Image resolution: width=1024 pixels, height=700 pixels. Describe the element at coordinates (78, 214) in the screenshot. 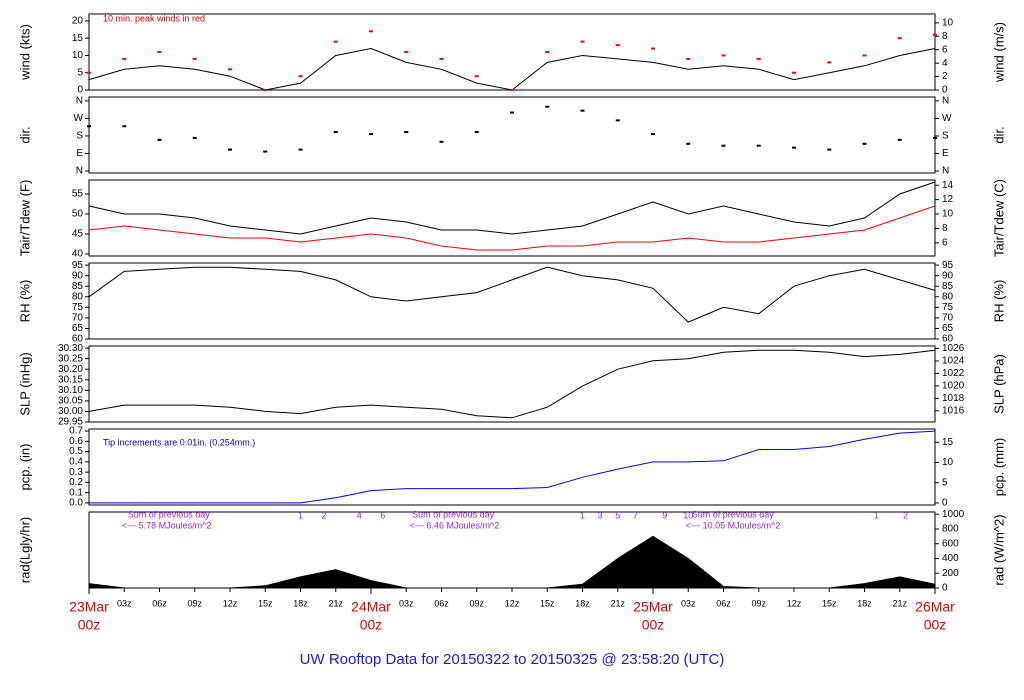

I see `y-tick-label: 50` at that location.